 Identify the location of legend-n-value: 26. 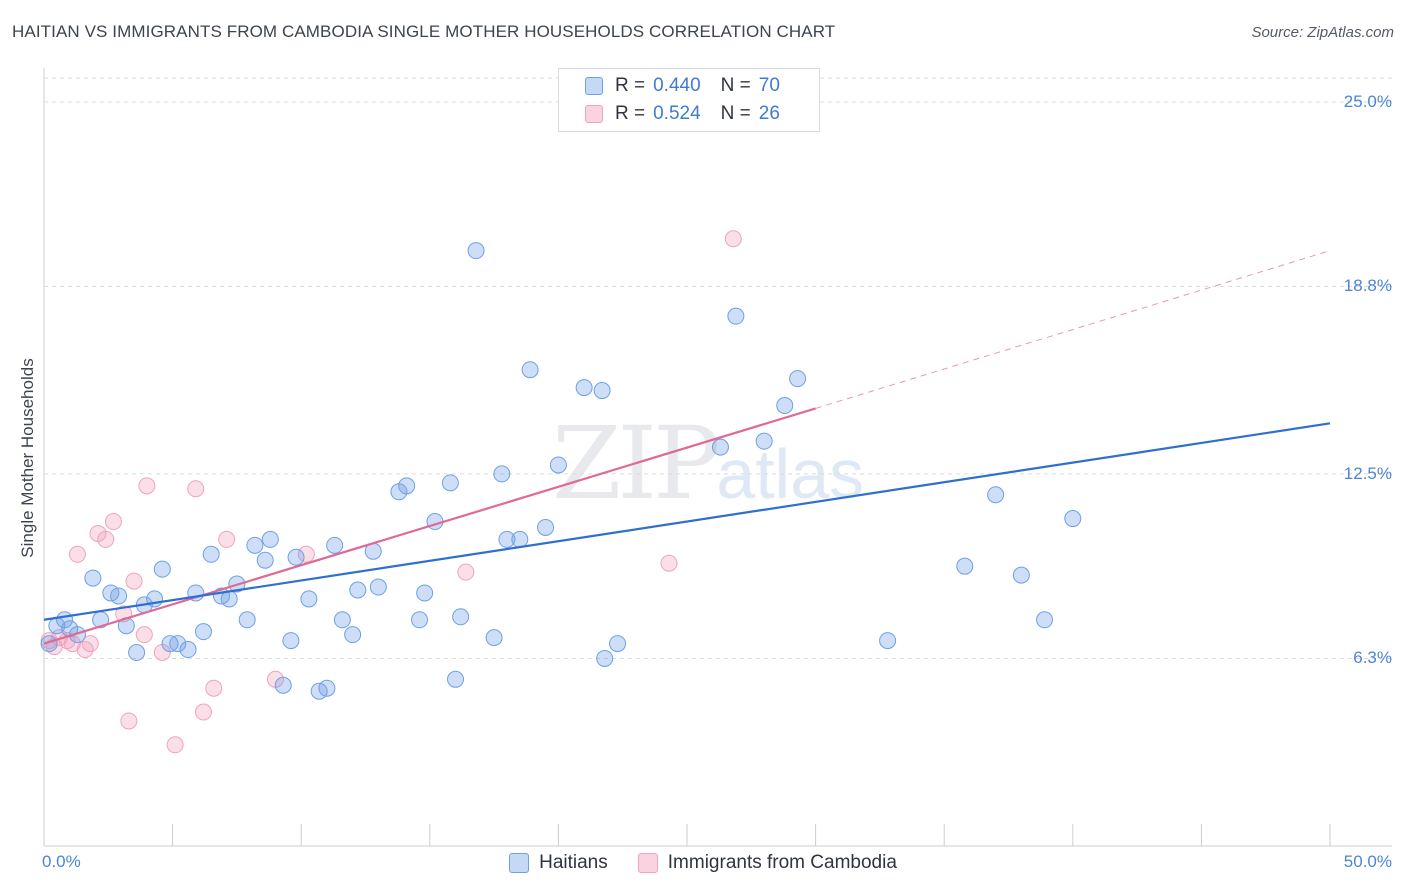
(769, 113).